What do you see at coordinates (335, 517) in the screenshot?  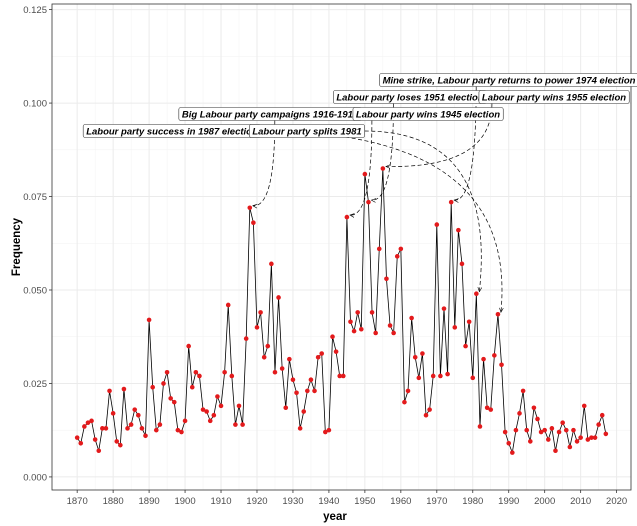 I see `x-axis-title: year` at bounding box center [335, 517].